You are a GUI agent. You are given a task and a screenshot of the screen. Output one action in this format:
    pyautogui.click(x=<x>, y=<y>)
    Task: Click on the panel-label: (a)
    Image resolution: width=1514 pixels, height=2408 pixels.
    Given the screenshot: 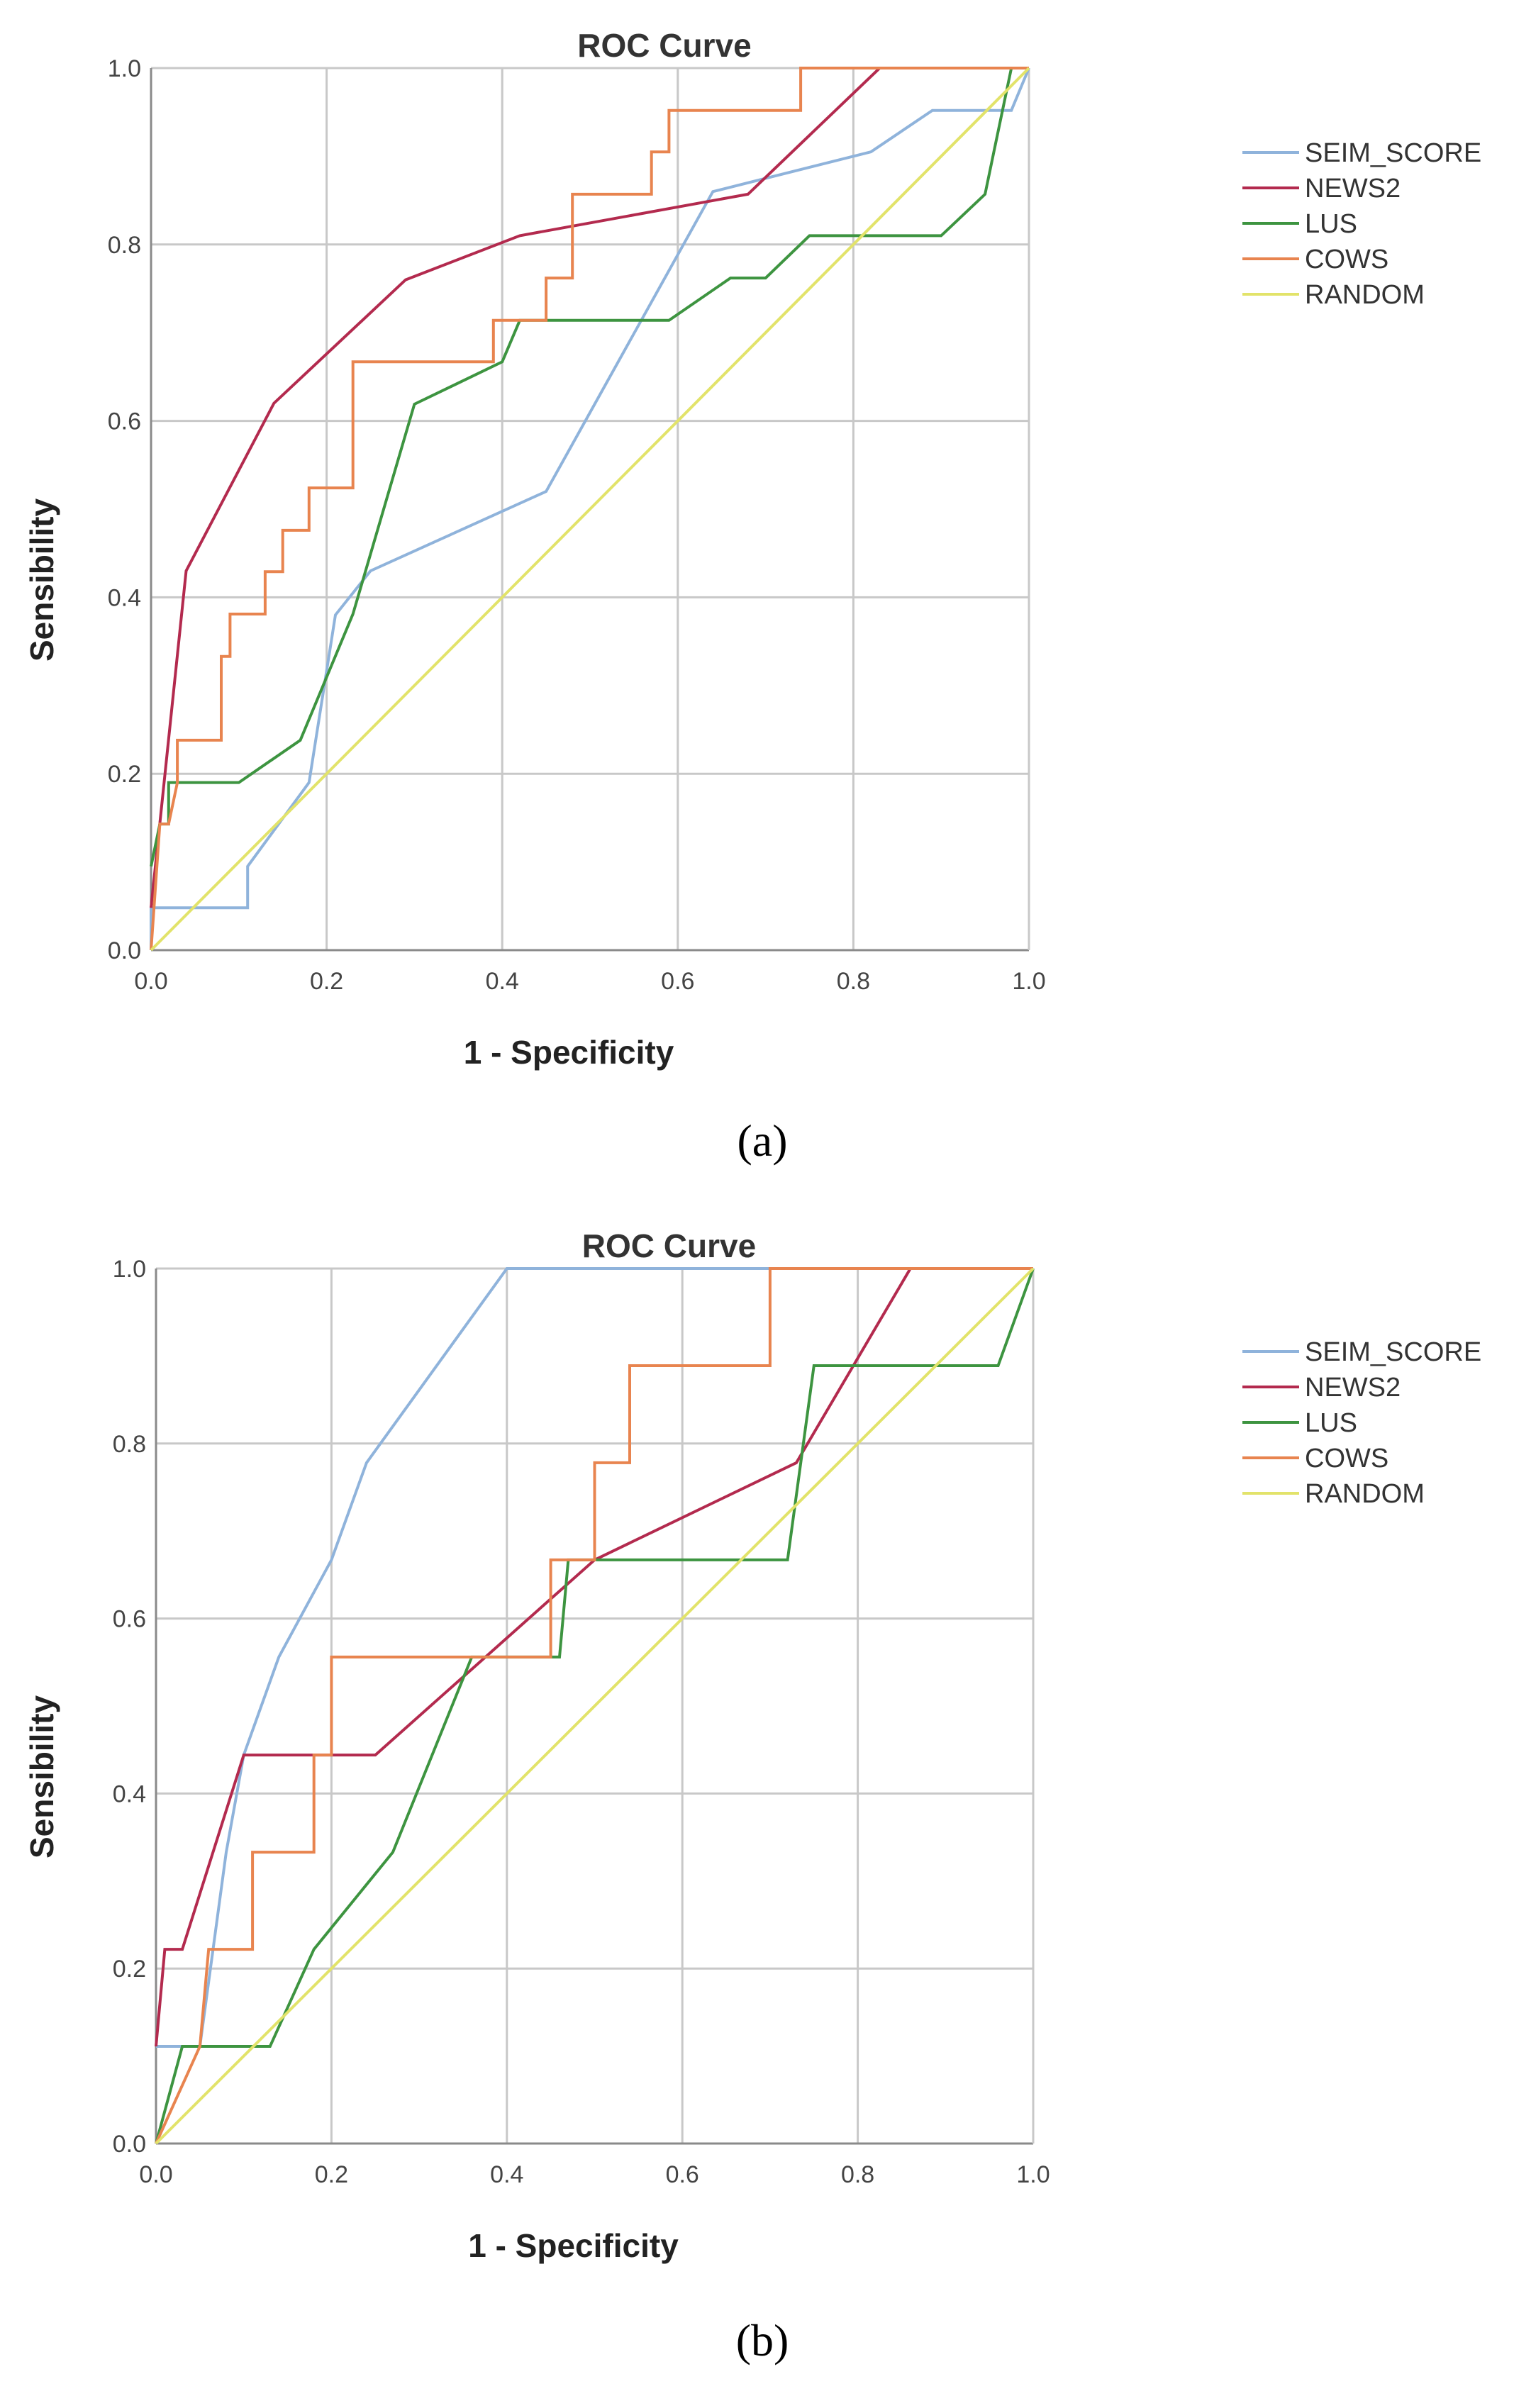 What is the action you would take?
    pyautogui.click(x=762, y=1140)
    